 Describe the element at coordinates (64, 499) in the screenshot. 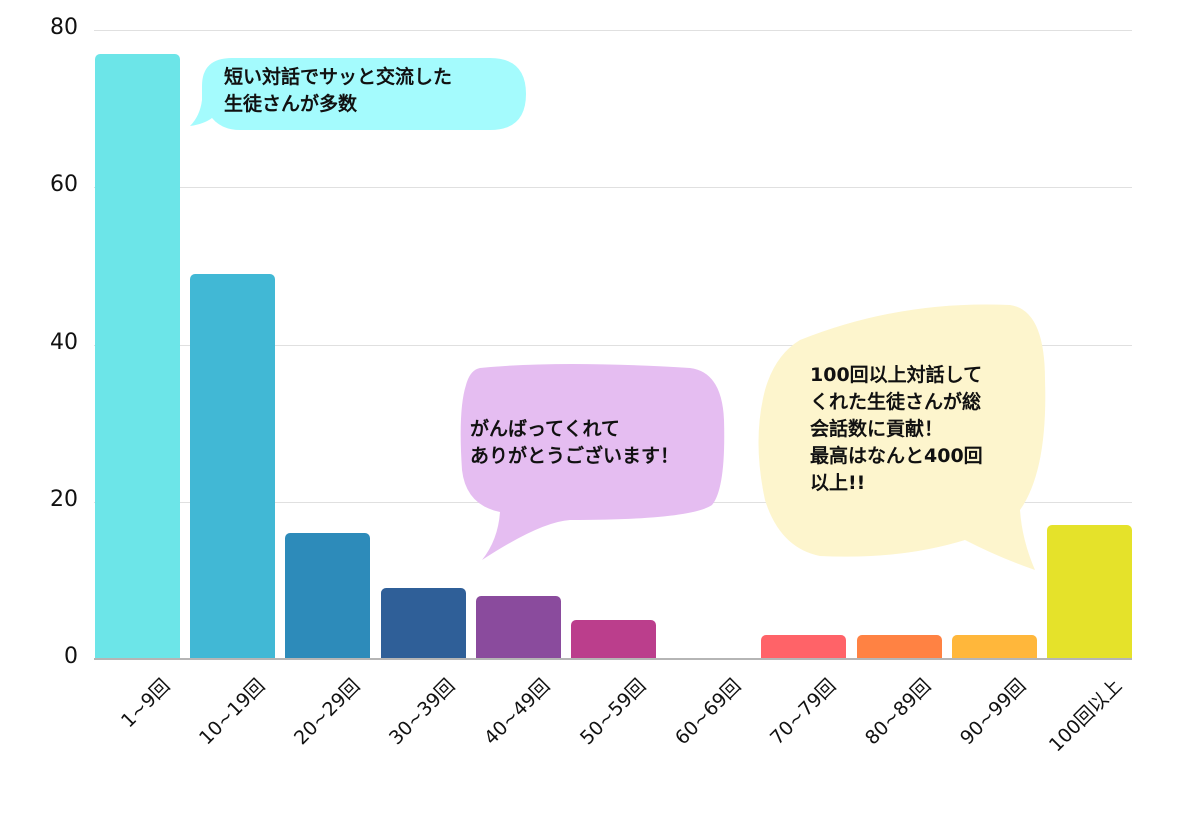

I see `y-tick-label: 20` at that location.